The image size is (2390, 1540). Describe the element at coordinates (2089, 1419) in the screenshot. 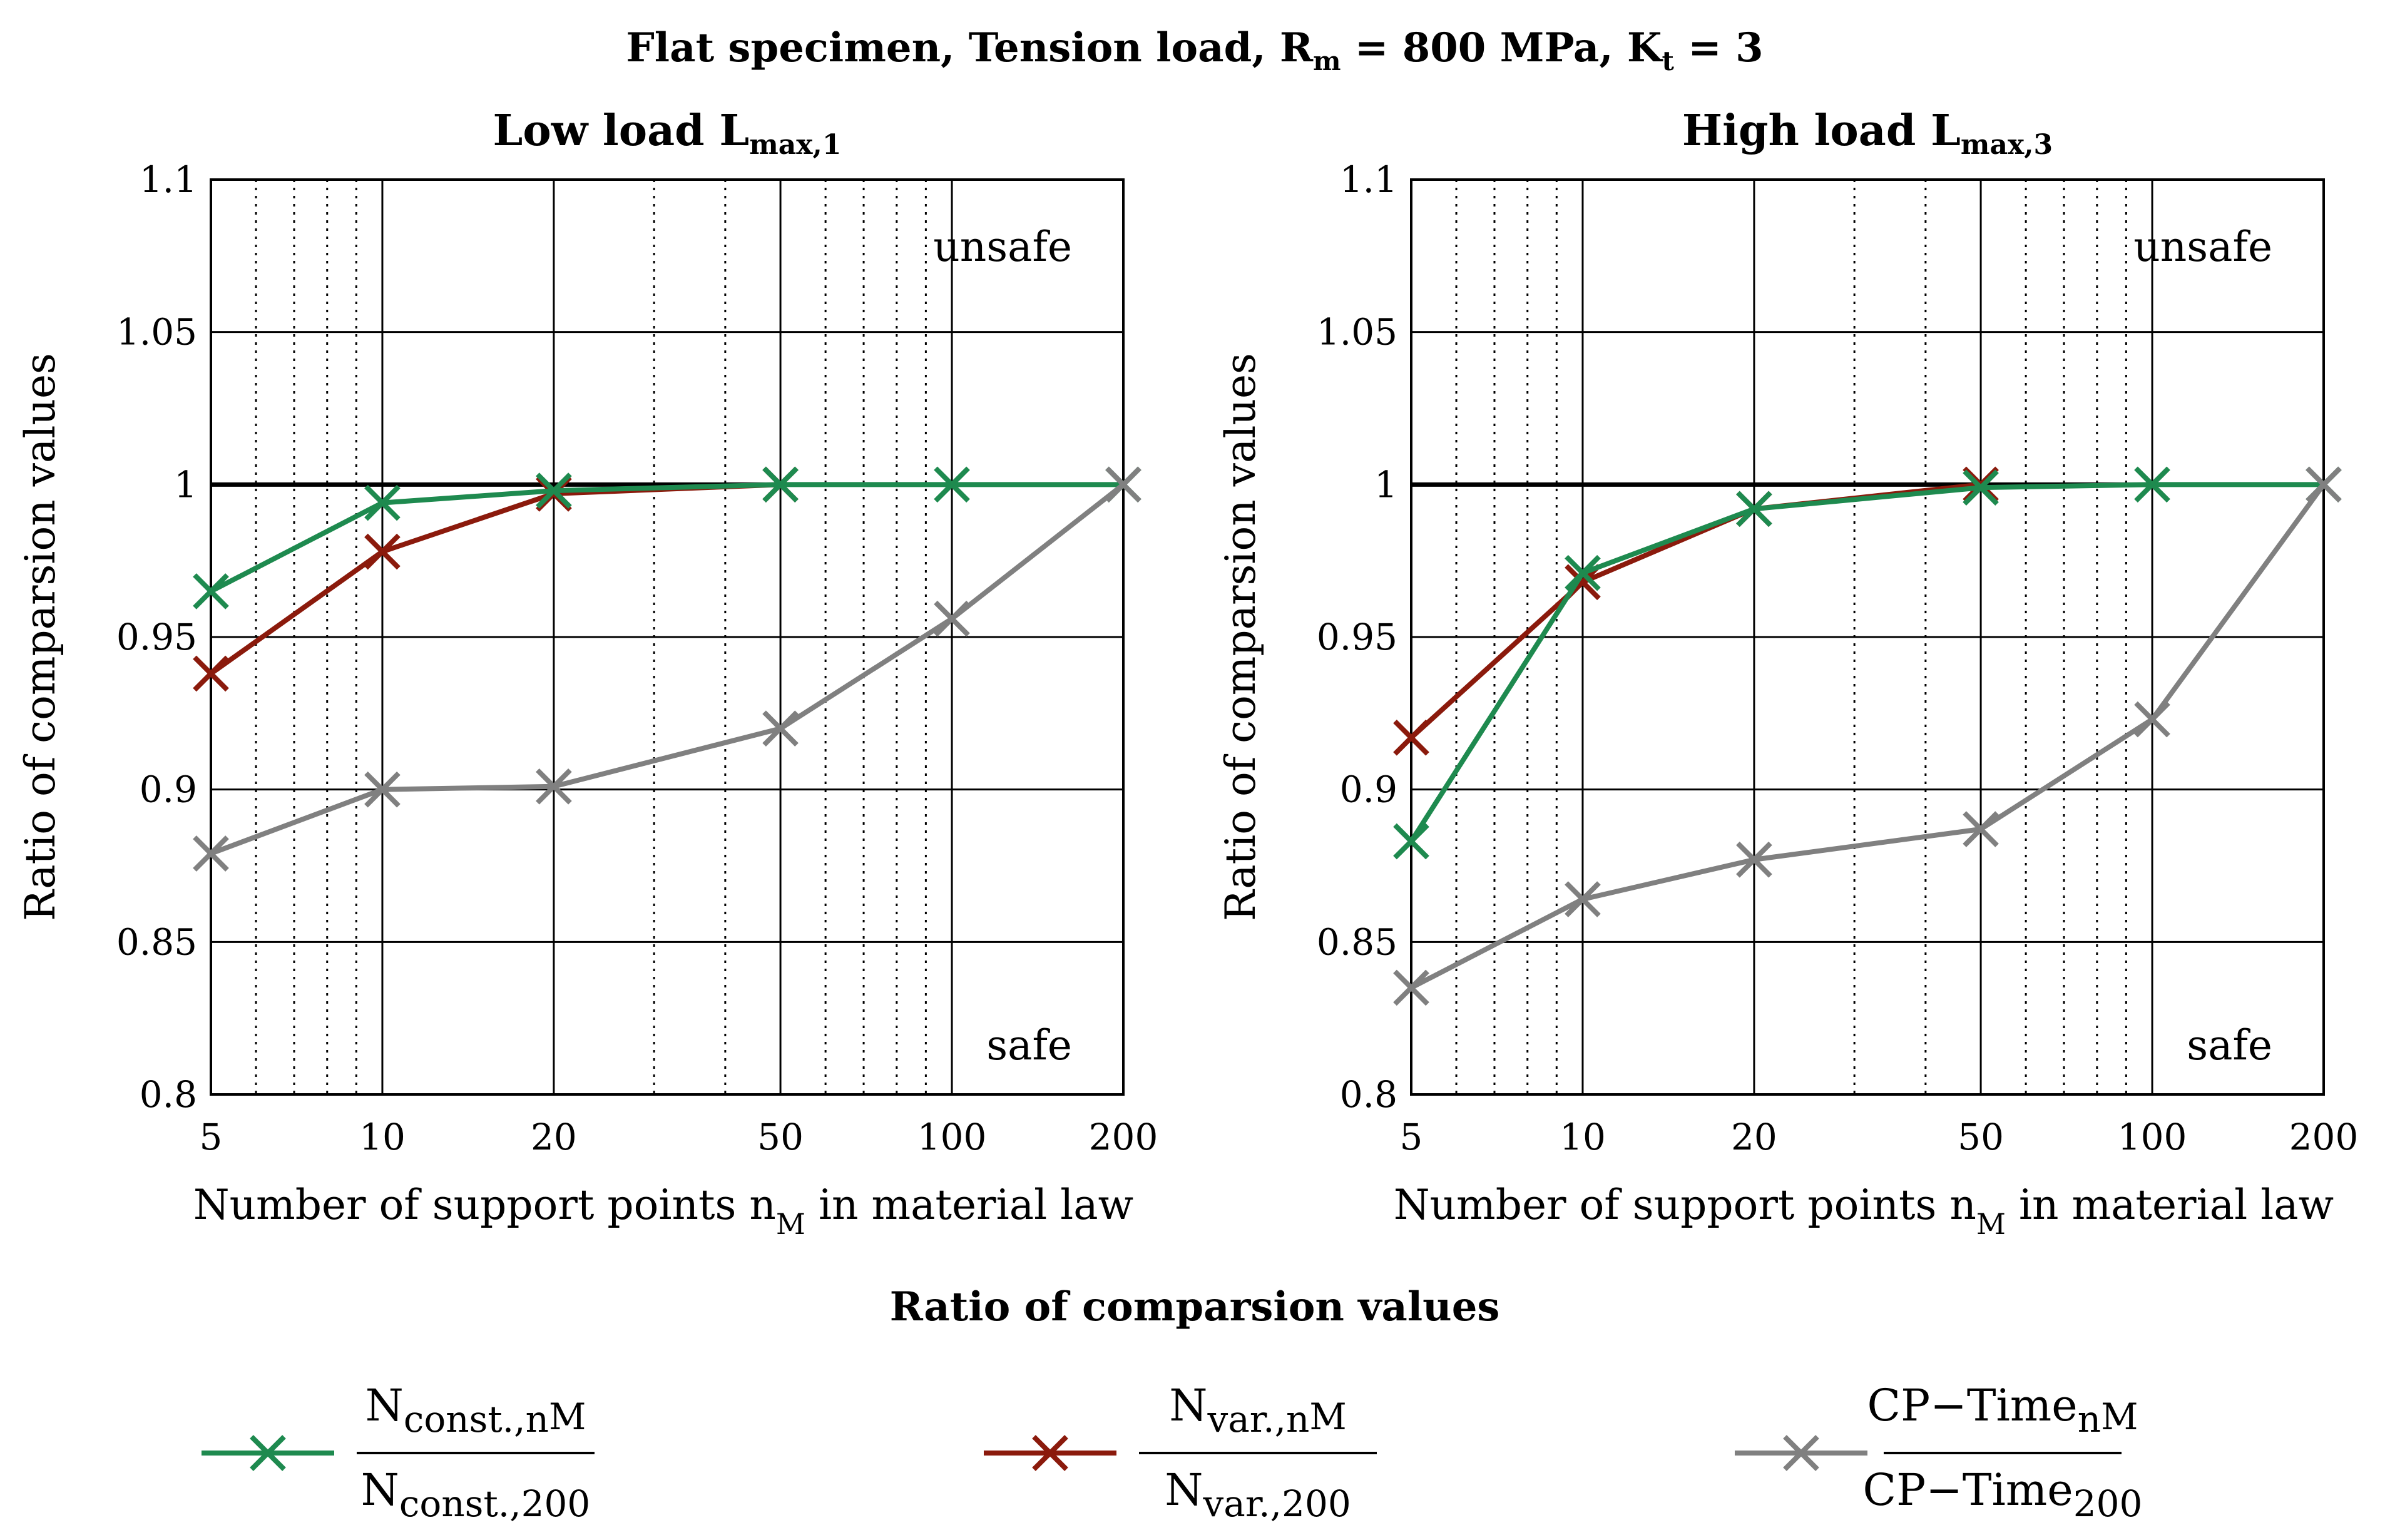

I see `legend-numerator-sub: n` at that location.